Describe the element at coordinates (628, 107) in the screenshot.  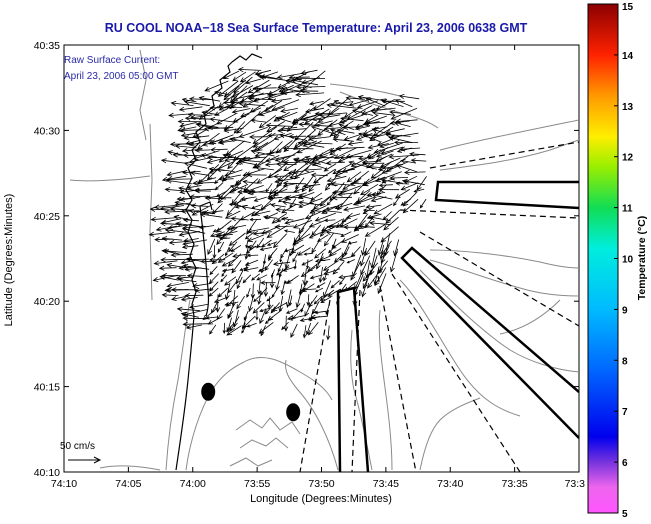
I see `colorbar-tick-label: 13` at that location.